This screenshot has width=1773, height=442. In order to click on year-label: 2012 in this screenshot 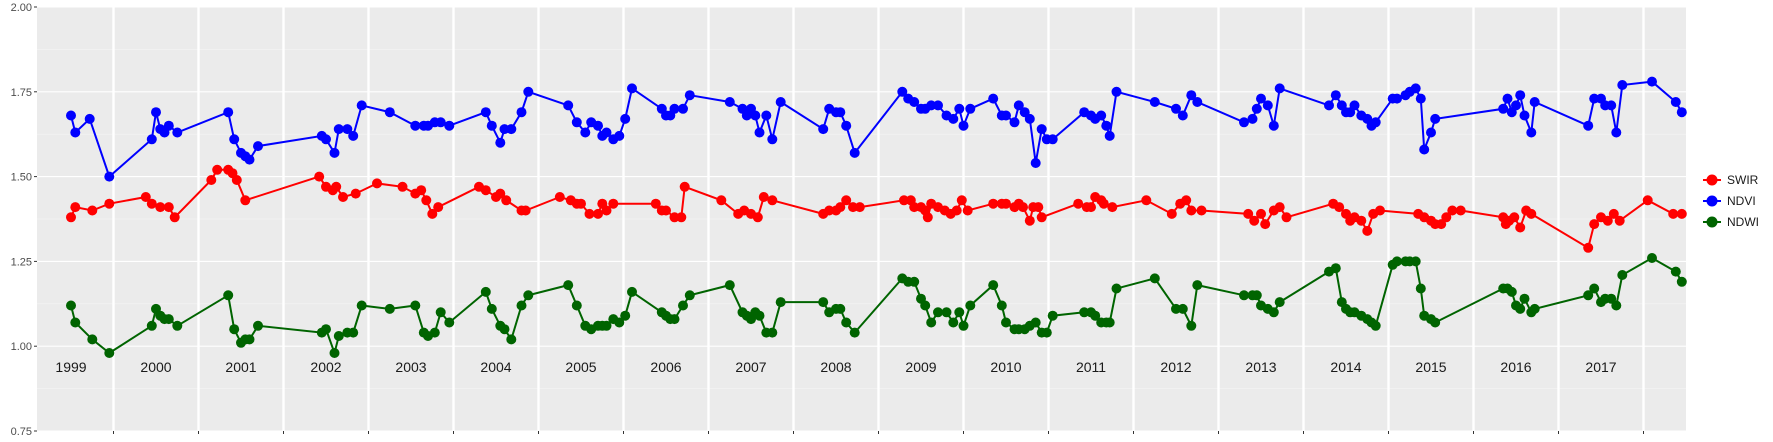, I will do `click(1175, 367)`.